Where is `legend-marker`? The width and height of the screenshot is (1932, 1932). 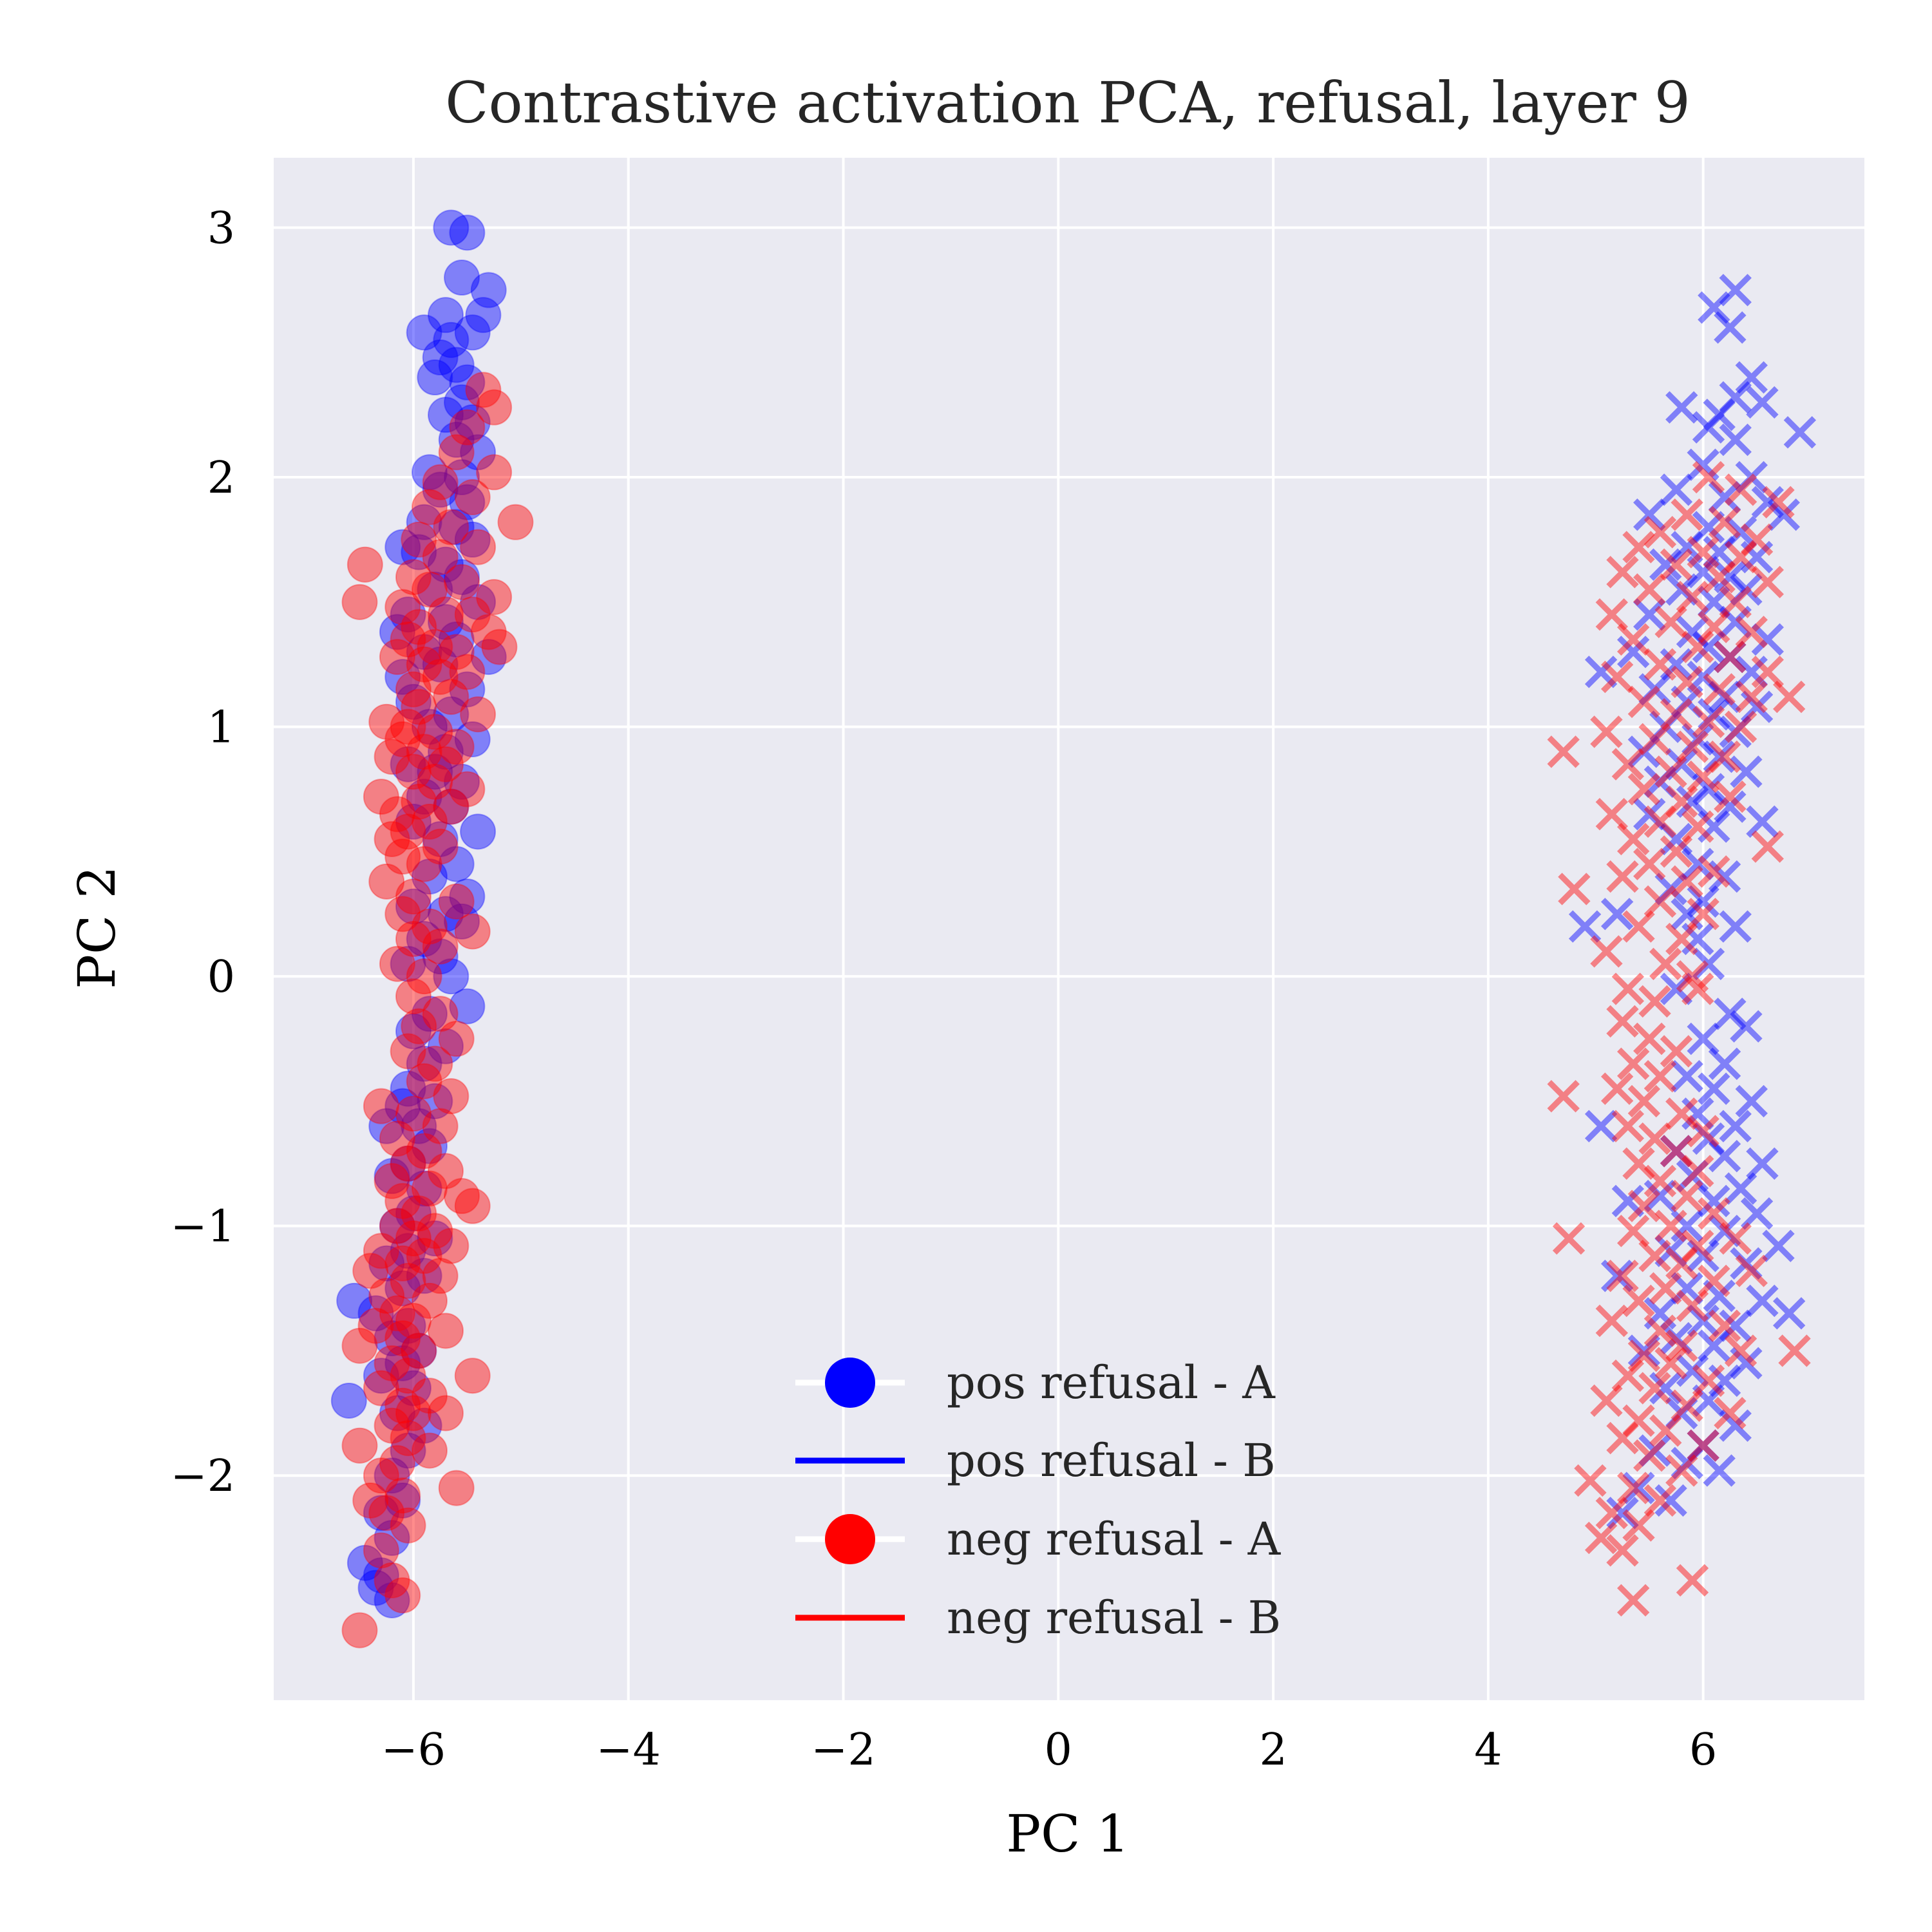
legend-marker is located at coordinates (850, 1383).